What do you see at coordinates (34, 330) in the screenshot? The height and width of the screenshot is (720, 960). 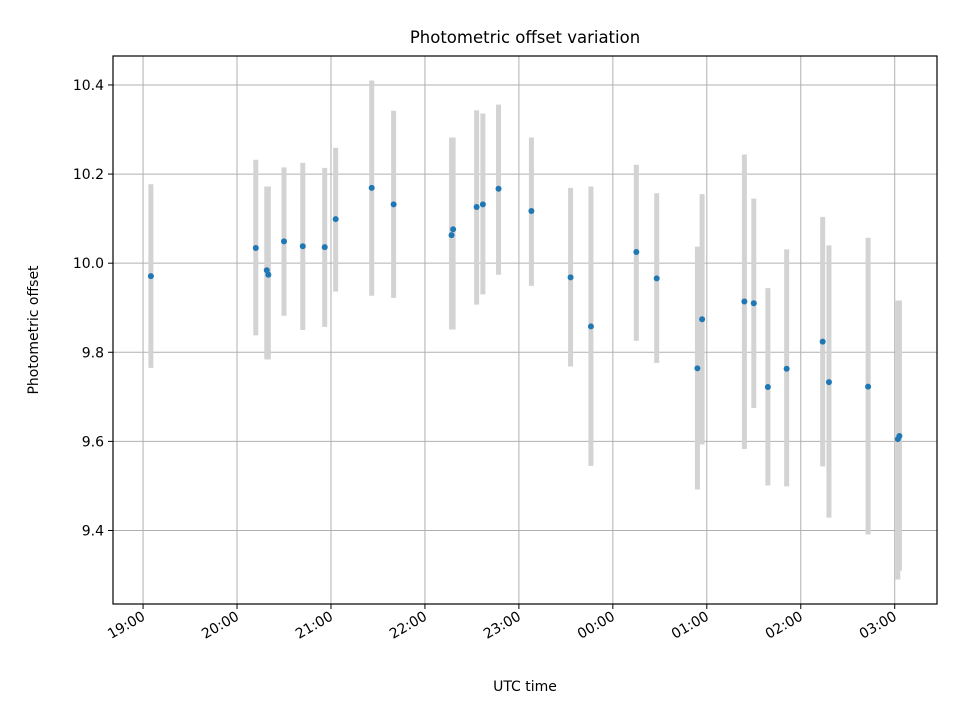 I see `y-axis-label: Photometric offset` at bounding box center [34, 330].